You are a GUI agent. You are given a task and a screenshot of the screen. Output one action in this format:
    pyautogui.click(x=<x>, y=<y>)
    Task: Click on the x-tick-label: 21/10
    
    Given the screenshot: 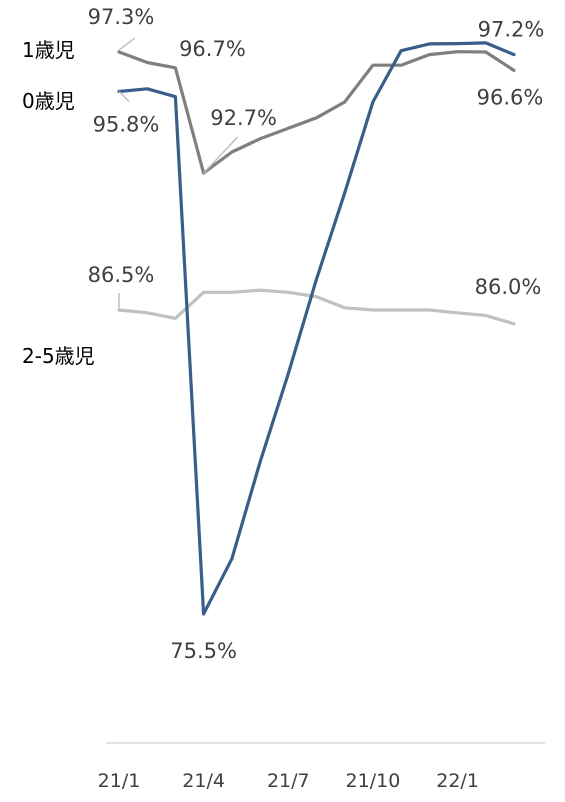 What is the action you would take?
    pyautogui.click(x=373, y=781)
    